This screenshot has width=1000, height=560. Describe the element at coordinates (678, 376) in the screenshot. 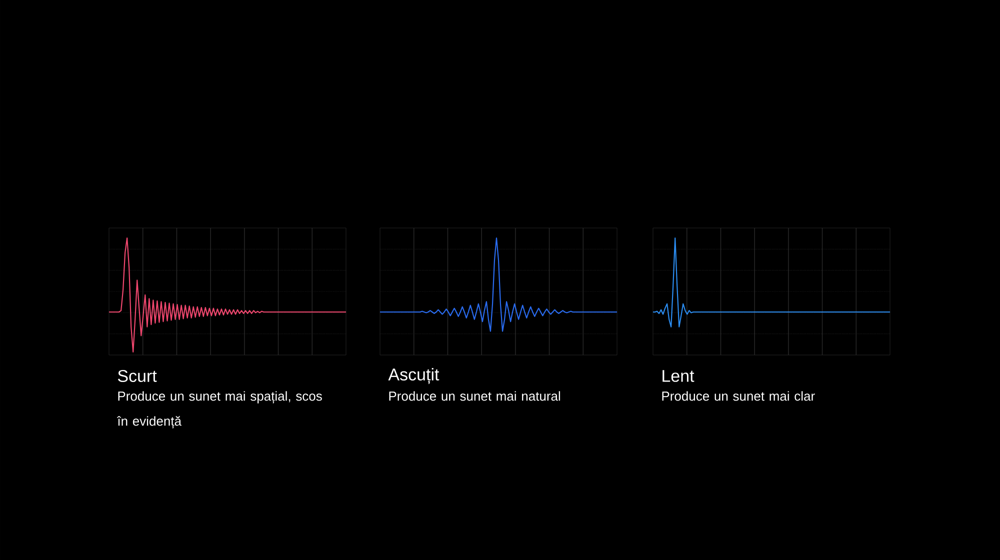

I see `text: Lent` at that location.